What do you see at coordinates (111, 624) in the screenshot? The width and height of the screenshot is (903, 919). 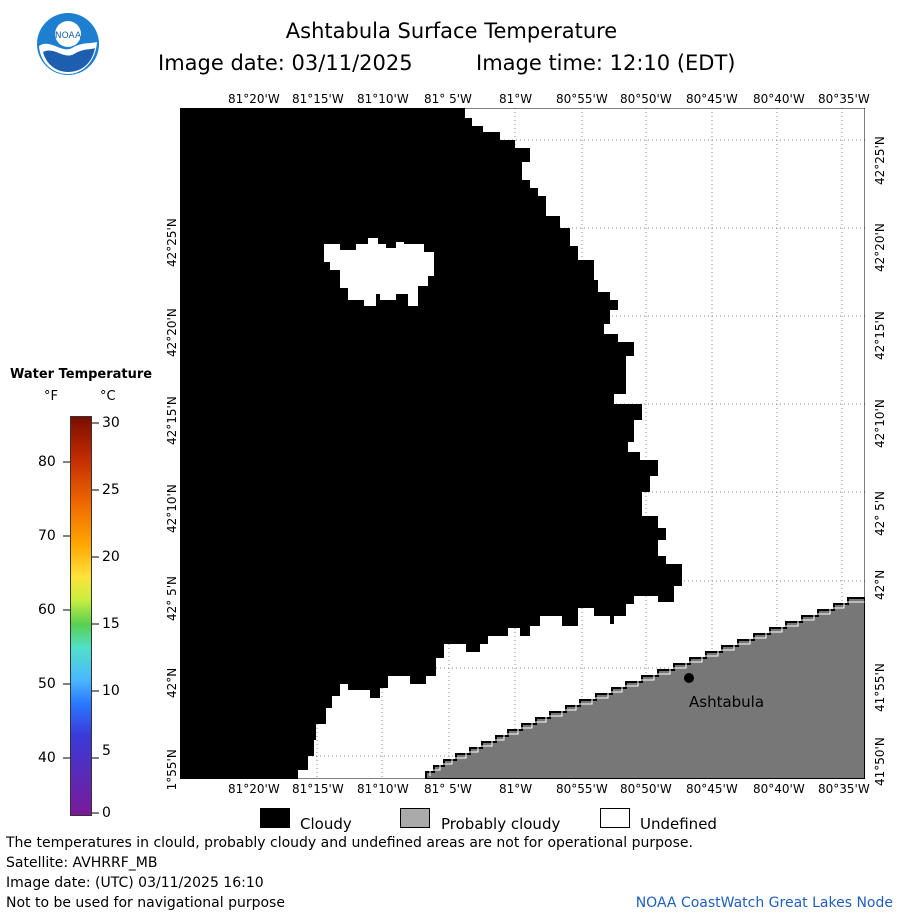 I see `tick-c: 15` at bounding box center [111, 624].